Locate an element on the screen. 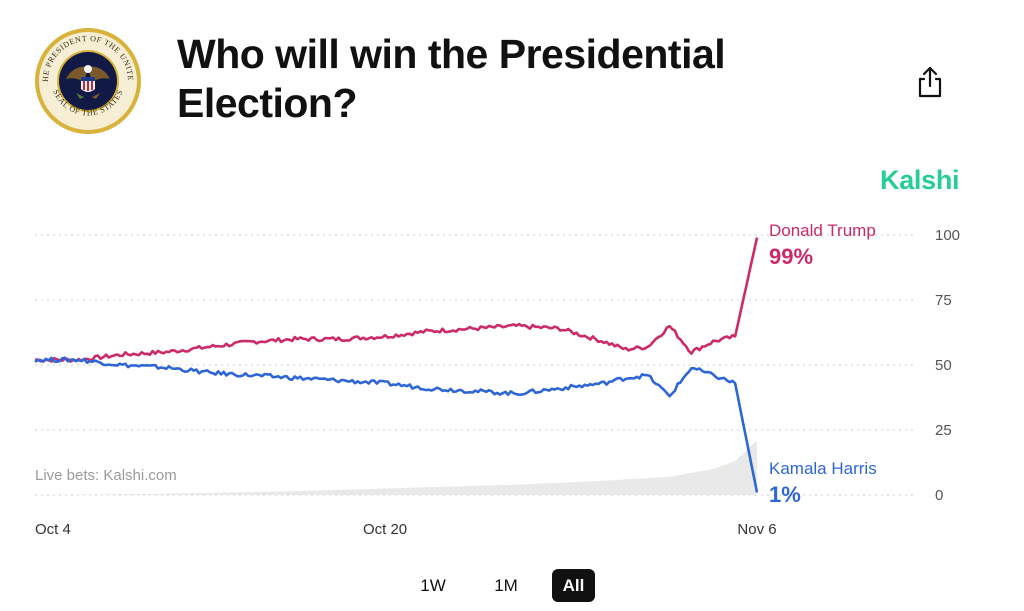 The width and height of the screenshot is (1024, 611). series-name-label: Kamala Harris is located at coordinates (823, 468).